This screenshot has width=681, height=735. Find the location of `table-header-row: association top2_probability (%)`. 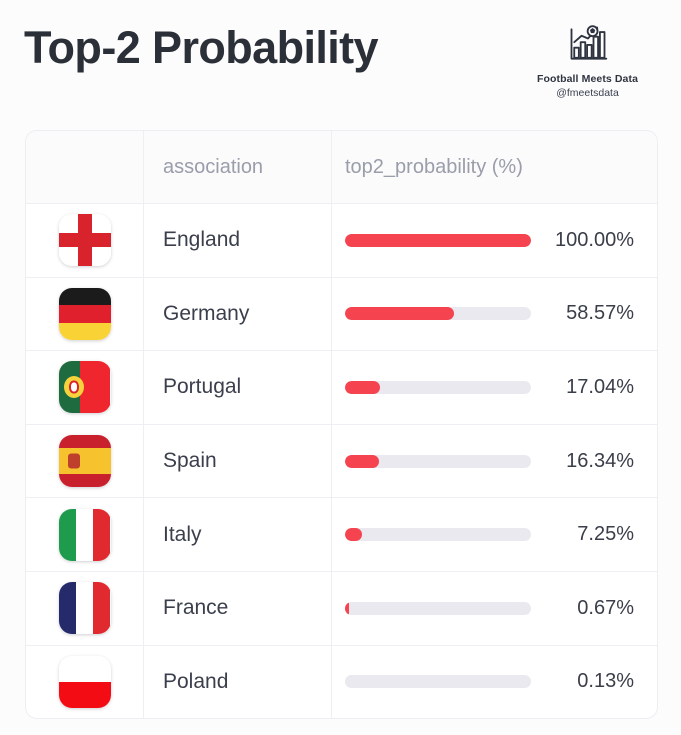

table-header-row: association top2_probability (%) is located at coordinates (341, 167).